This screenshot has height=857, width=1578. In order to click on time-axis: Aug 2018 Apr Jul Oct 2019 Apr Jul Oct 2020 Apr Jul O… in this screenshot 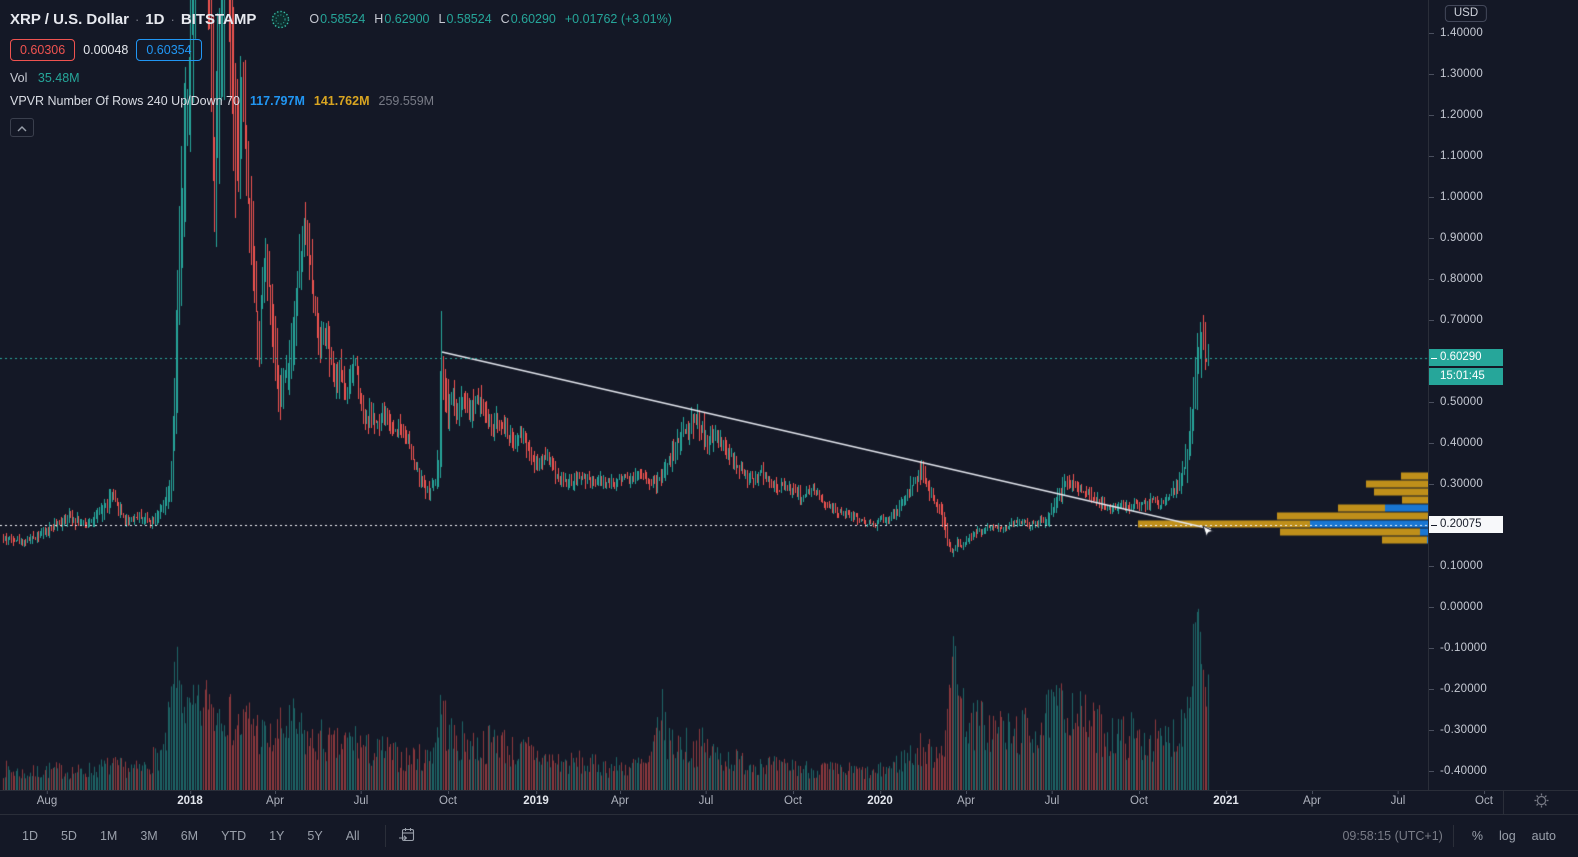, I will do `click(789, 802)`.